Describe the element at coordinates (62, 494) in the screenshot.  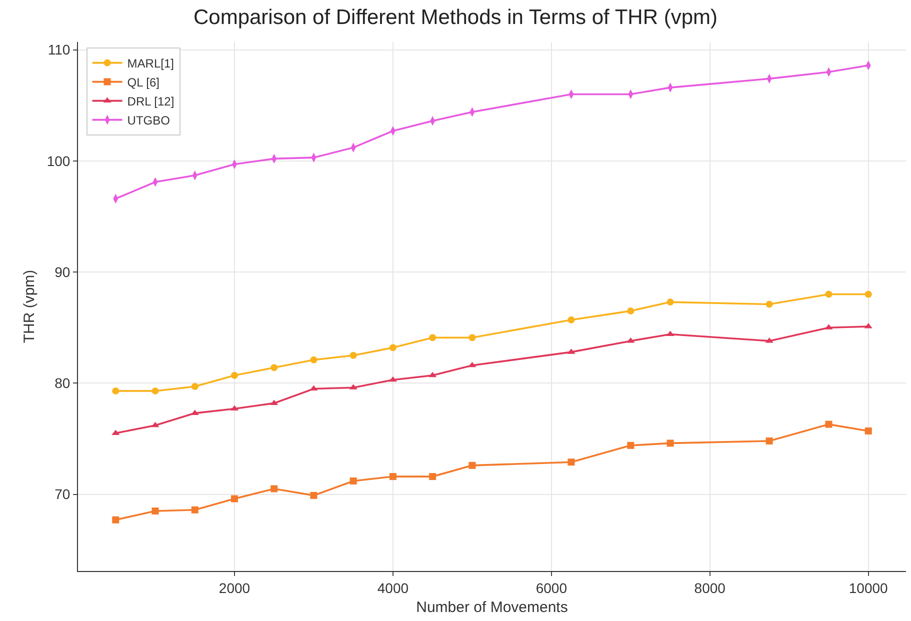
I see `y-tick-label: 70` at that location.